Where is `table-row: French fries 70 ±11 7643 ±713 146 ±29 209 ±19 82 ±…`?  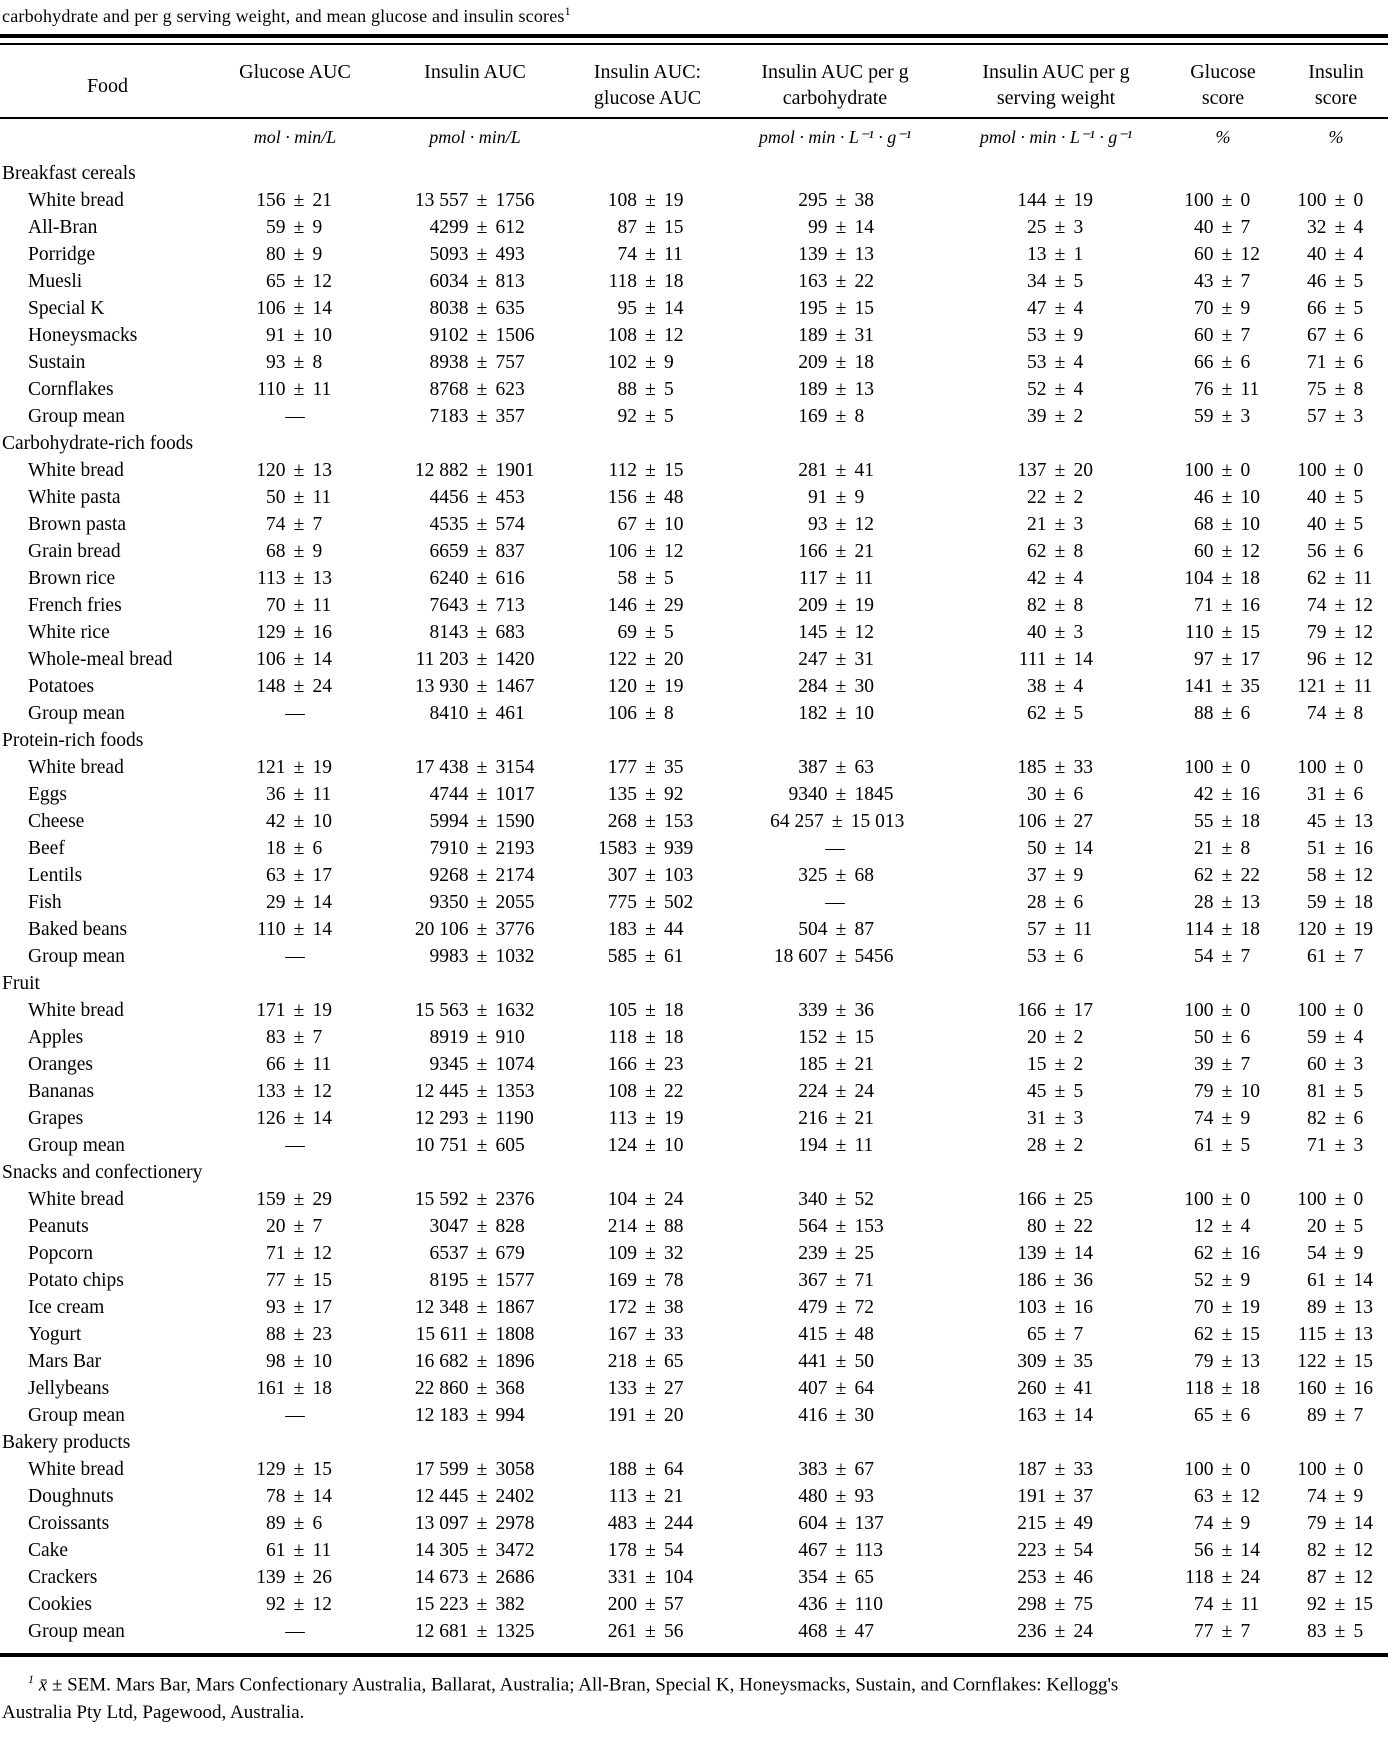 table-row: French fries 70 ±11 7643 ±713 146 ±29 209 ±19 82 ±… is located at coordinates (694, 605).